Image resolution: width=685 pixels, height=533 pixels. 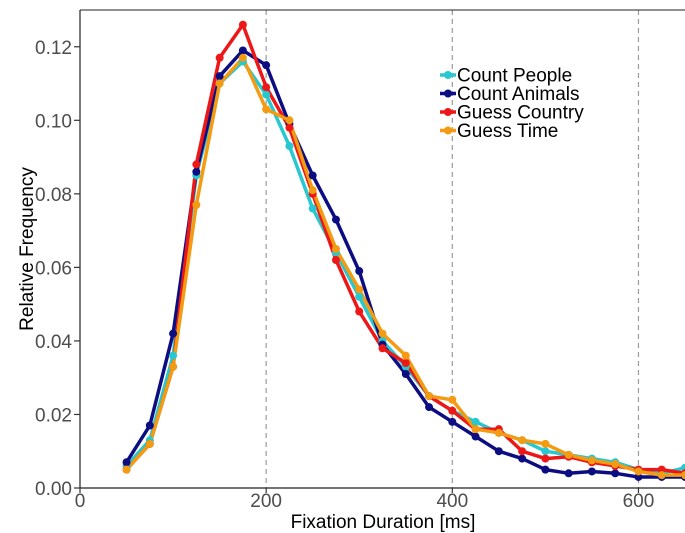 I want to click on legend-key-point-count-people, so click(x=448, y=75).